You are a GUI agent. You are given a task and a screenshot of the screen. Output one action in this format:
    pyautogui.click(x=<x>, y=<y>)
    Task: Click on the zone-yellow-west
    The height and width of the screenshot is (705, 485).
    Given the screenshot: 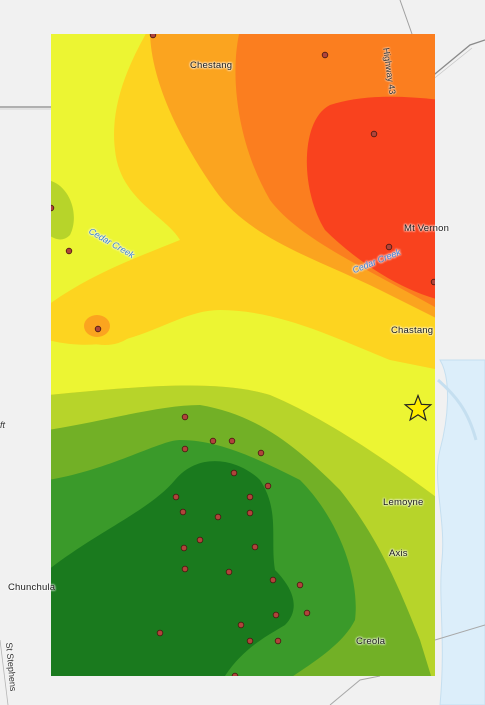 What is the action you would take?
    pyautogui.click(x=115, y=168)
    